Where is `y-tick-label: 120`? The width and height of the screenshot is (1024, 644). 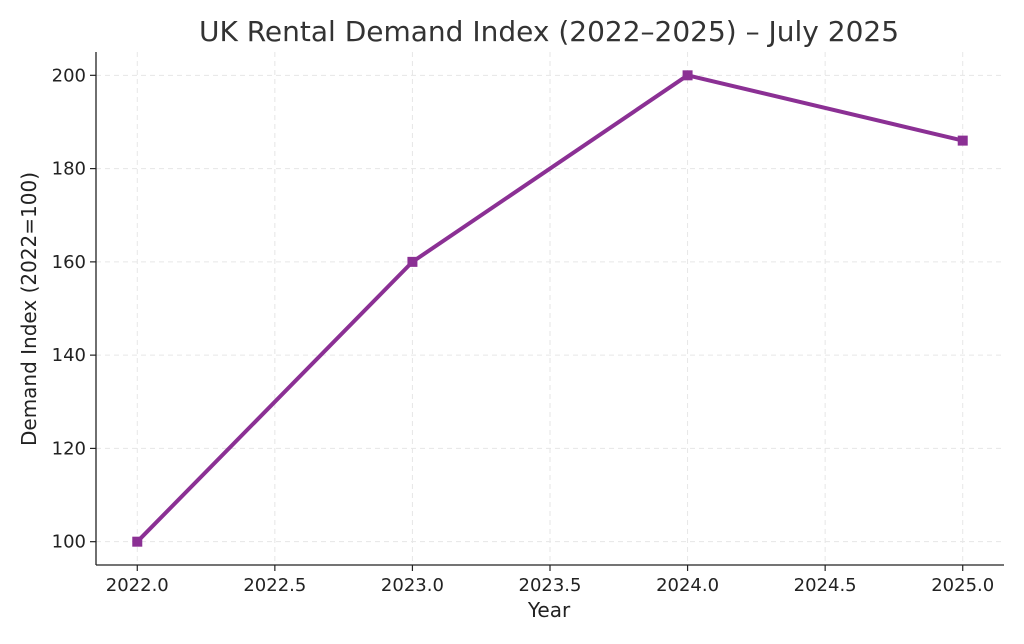 y-tick-label: 120 is located at coordinates (69, 448).